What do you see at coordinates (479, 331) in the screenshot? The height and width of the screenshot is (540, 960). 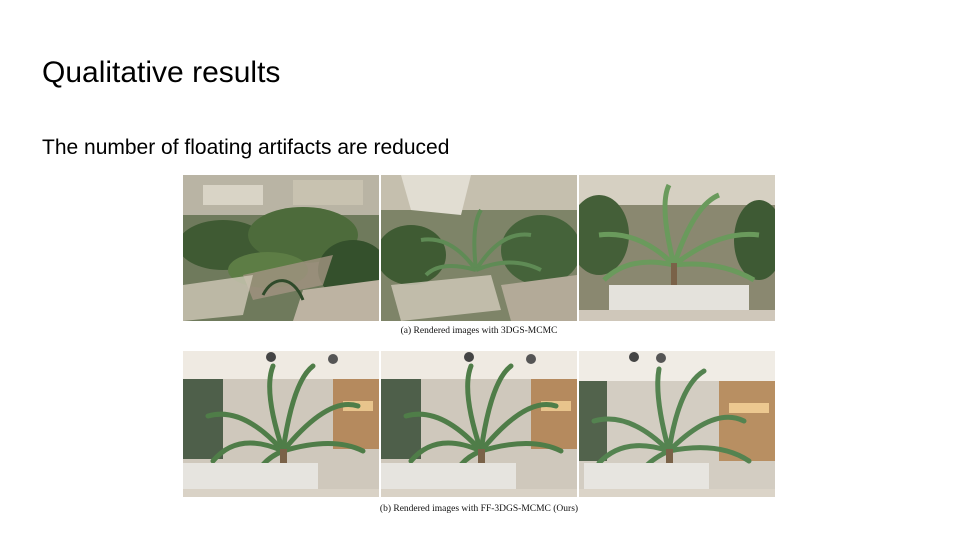 I see `caption-a: (a) Rendered images with 3DGS-MCMC` at bounding box center [479, 331].